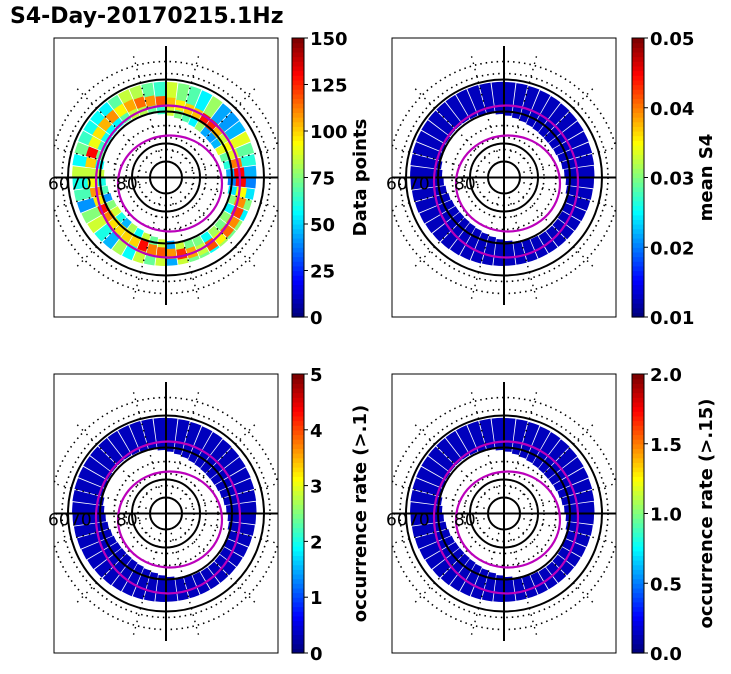 The image size is (731, 674). I want to click on polar-label-80: 80, so click(127, 185).